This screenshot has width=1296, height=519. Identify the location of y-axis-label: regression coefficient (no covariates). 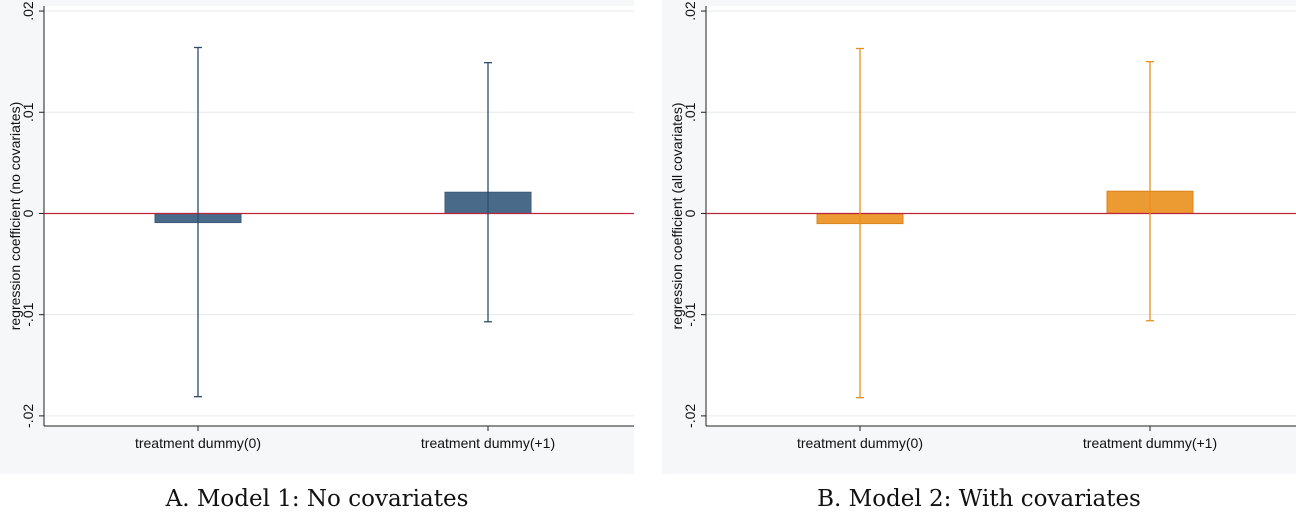
(15, 216).